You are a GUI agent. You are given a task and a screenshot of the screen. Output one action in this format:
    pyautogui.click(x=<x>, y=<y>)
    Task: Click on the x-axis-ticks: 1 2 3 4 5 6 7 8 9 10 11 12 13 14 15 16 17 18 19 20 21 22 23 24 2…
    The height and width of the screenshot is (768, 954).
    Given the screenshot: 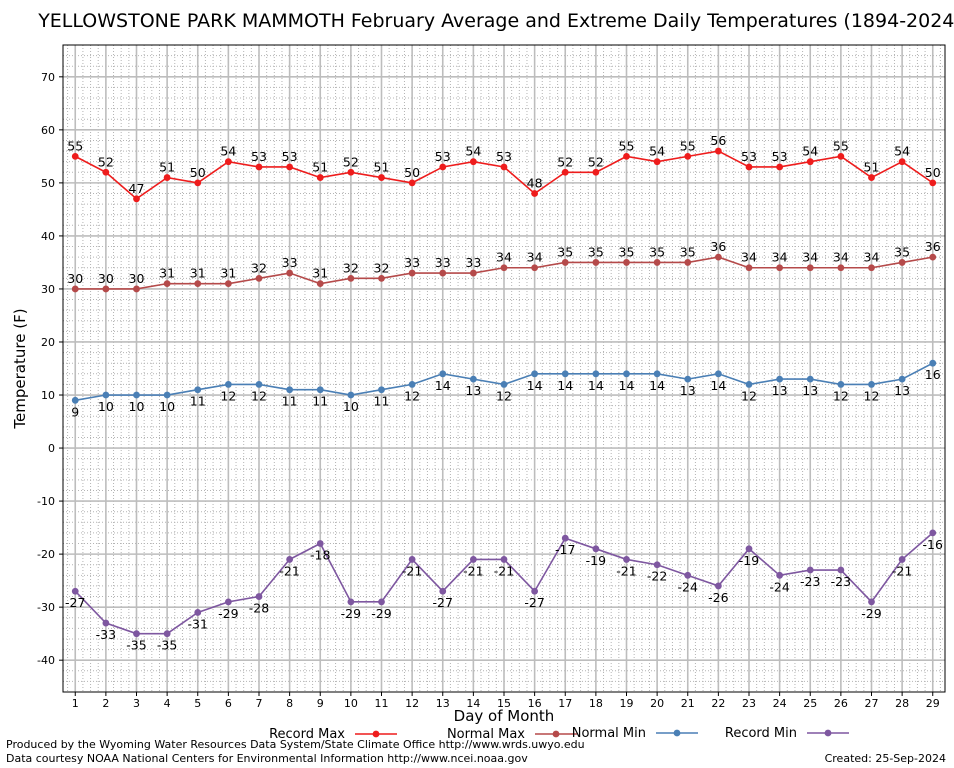 What is the action you would take?
    pyautogui.click(x=506, y=701)
    